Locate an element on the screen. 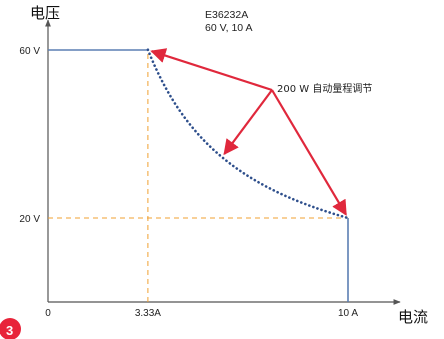 The height and width of the screenshot is (339, 444). figure-badge: 3 is located at coordinates (10, 328).